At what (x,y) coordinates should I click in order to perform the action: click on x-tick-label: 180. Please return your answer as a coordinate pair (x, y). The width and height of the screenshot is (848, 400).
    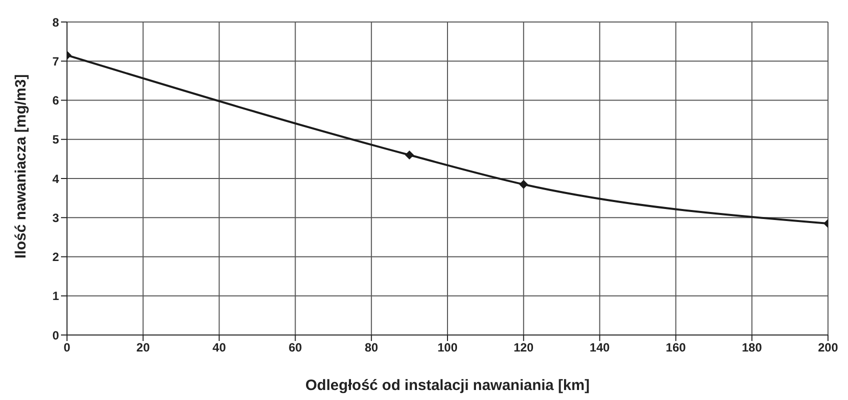
    Looking at the image, I should click on (752, 347).